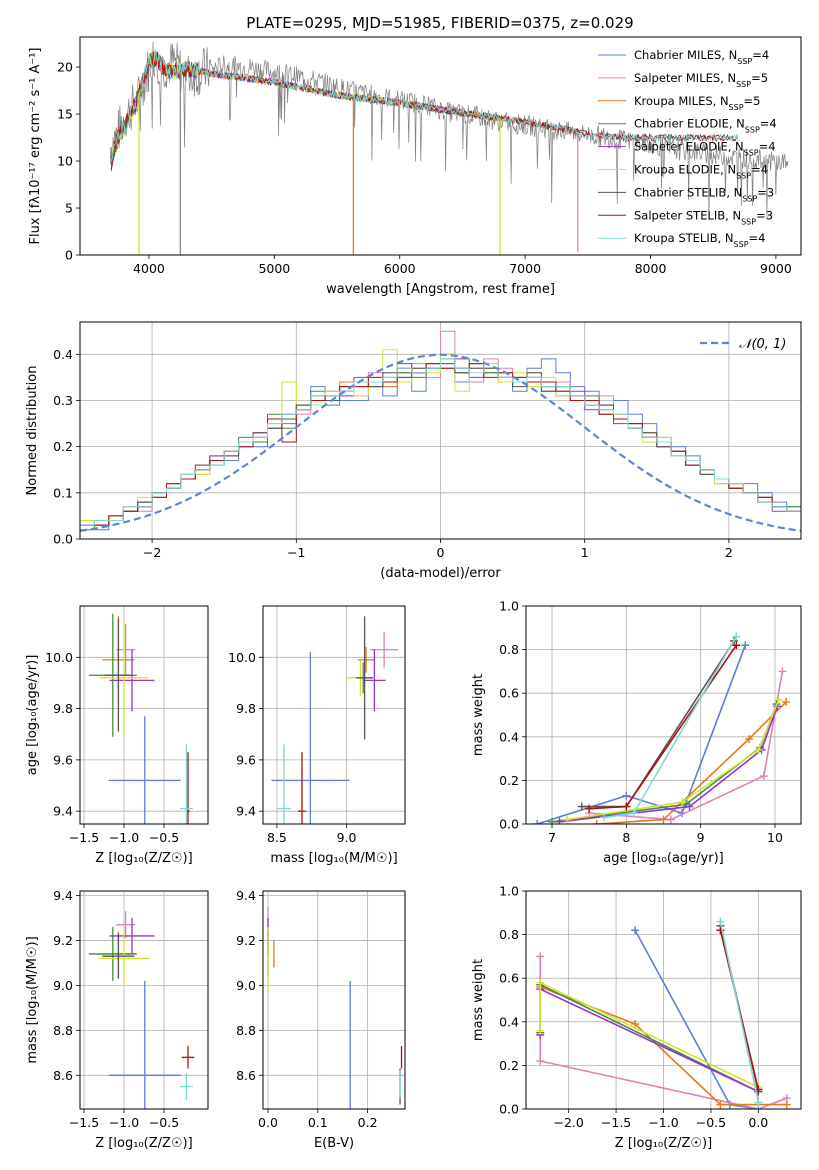 The height and width of the screenshot is (1170, 819). What do you see at coordinates (333, 858) in the screenshot?
I see `x-axis-label: mass [log₁₀(M/M☉)]` at bounding box center [333, 858].